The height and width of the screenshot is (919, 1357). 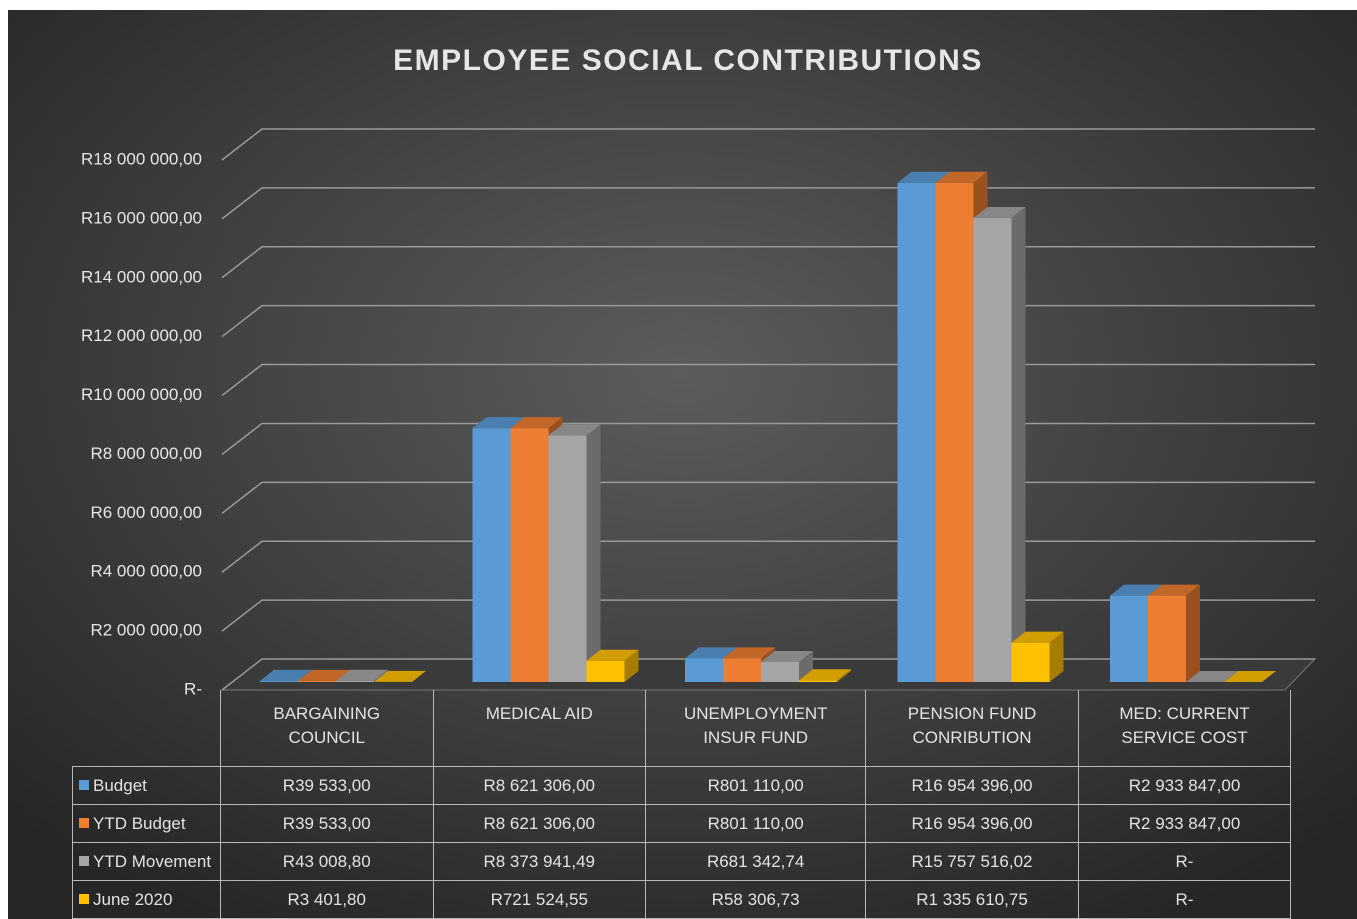 What do you see at coordinates (972, 861) in the screenshot?
I see `value-label: R15 757 516,02` at bounding box center [972, 861].